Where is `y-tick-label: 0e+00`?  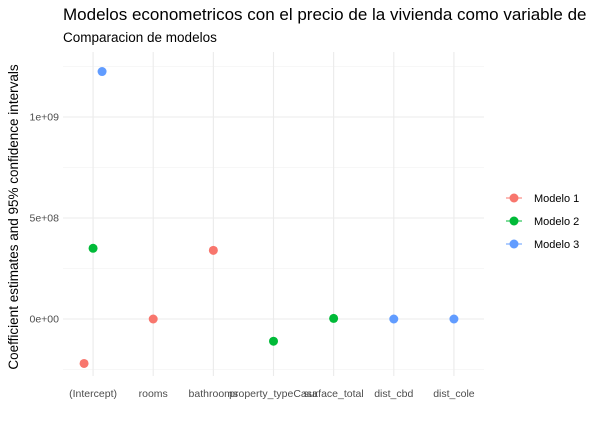
y-tick-label: 0e+00 is located at coordinates (45, 320).